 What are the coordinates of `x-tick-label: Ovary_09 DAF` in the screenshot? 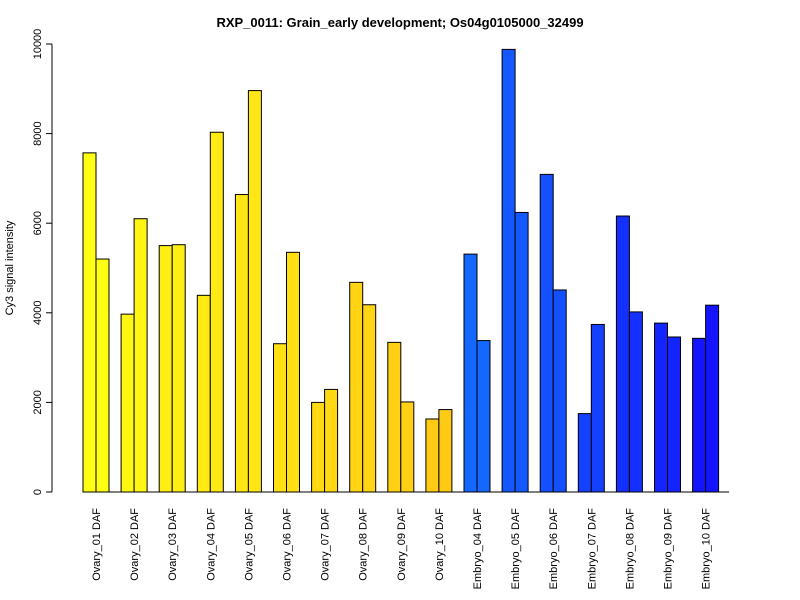 It's located at (402, 544).